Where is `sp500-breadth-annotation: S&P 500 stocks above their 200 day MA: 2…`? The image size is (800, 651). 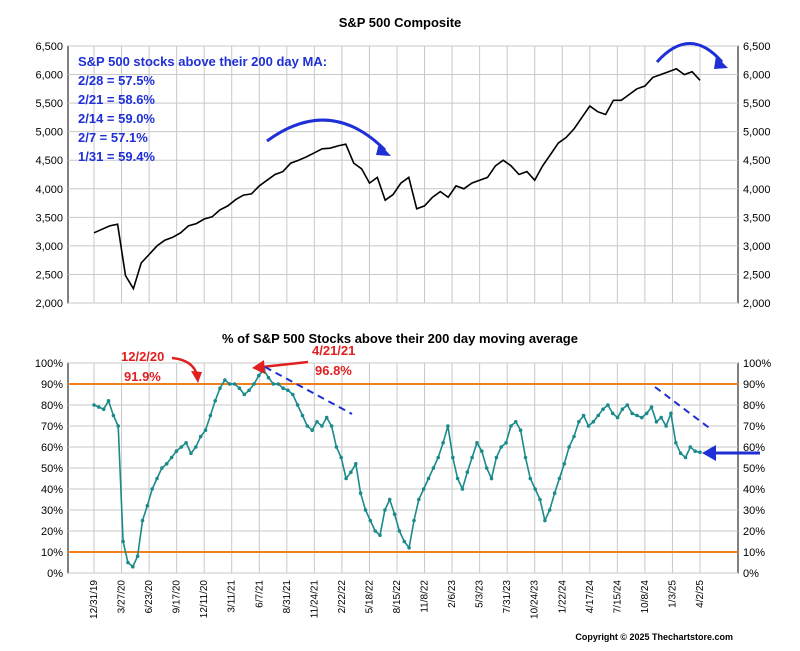 sp500-breadth-annotation: S&P 500 stocks above their 200 day MA: 2… is located at coordinates (202, 109).